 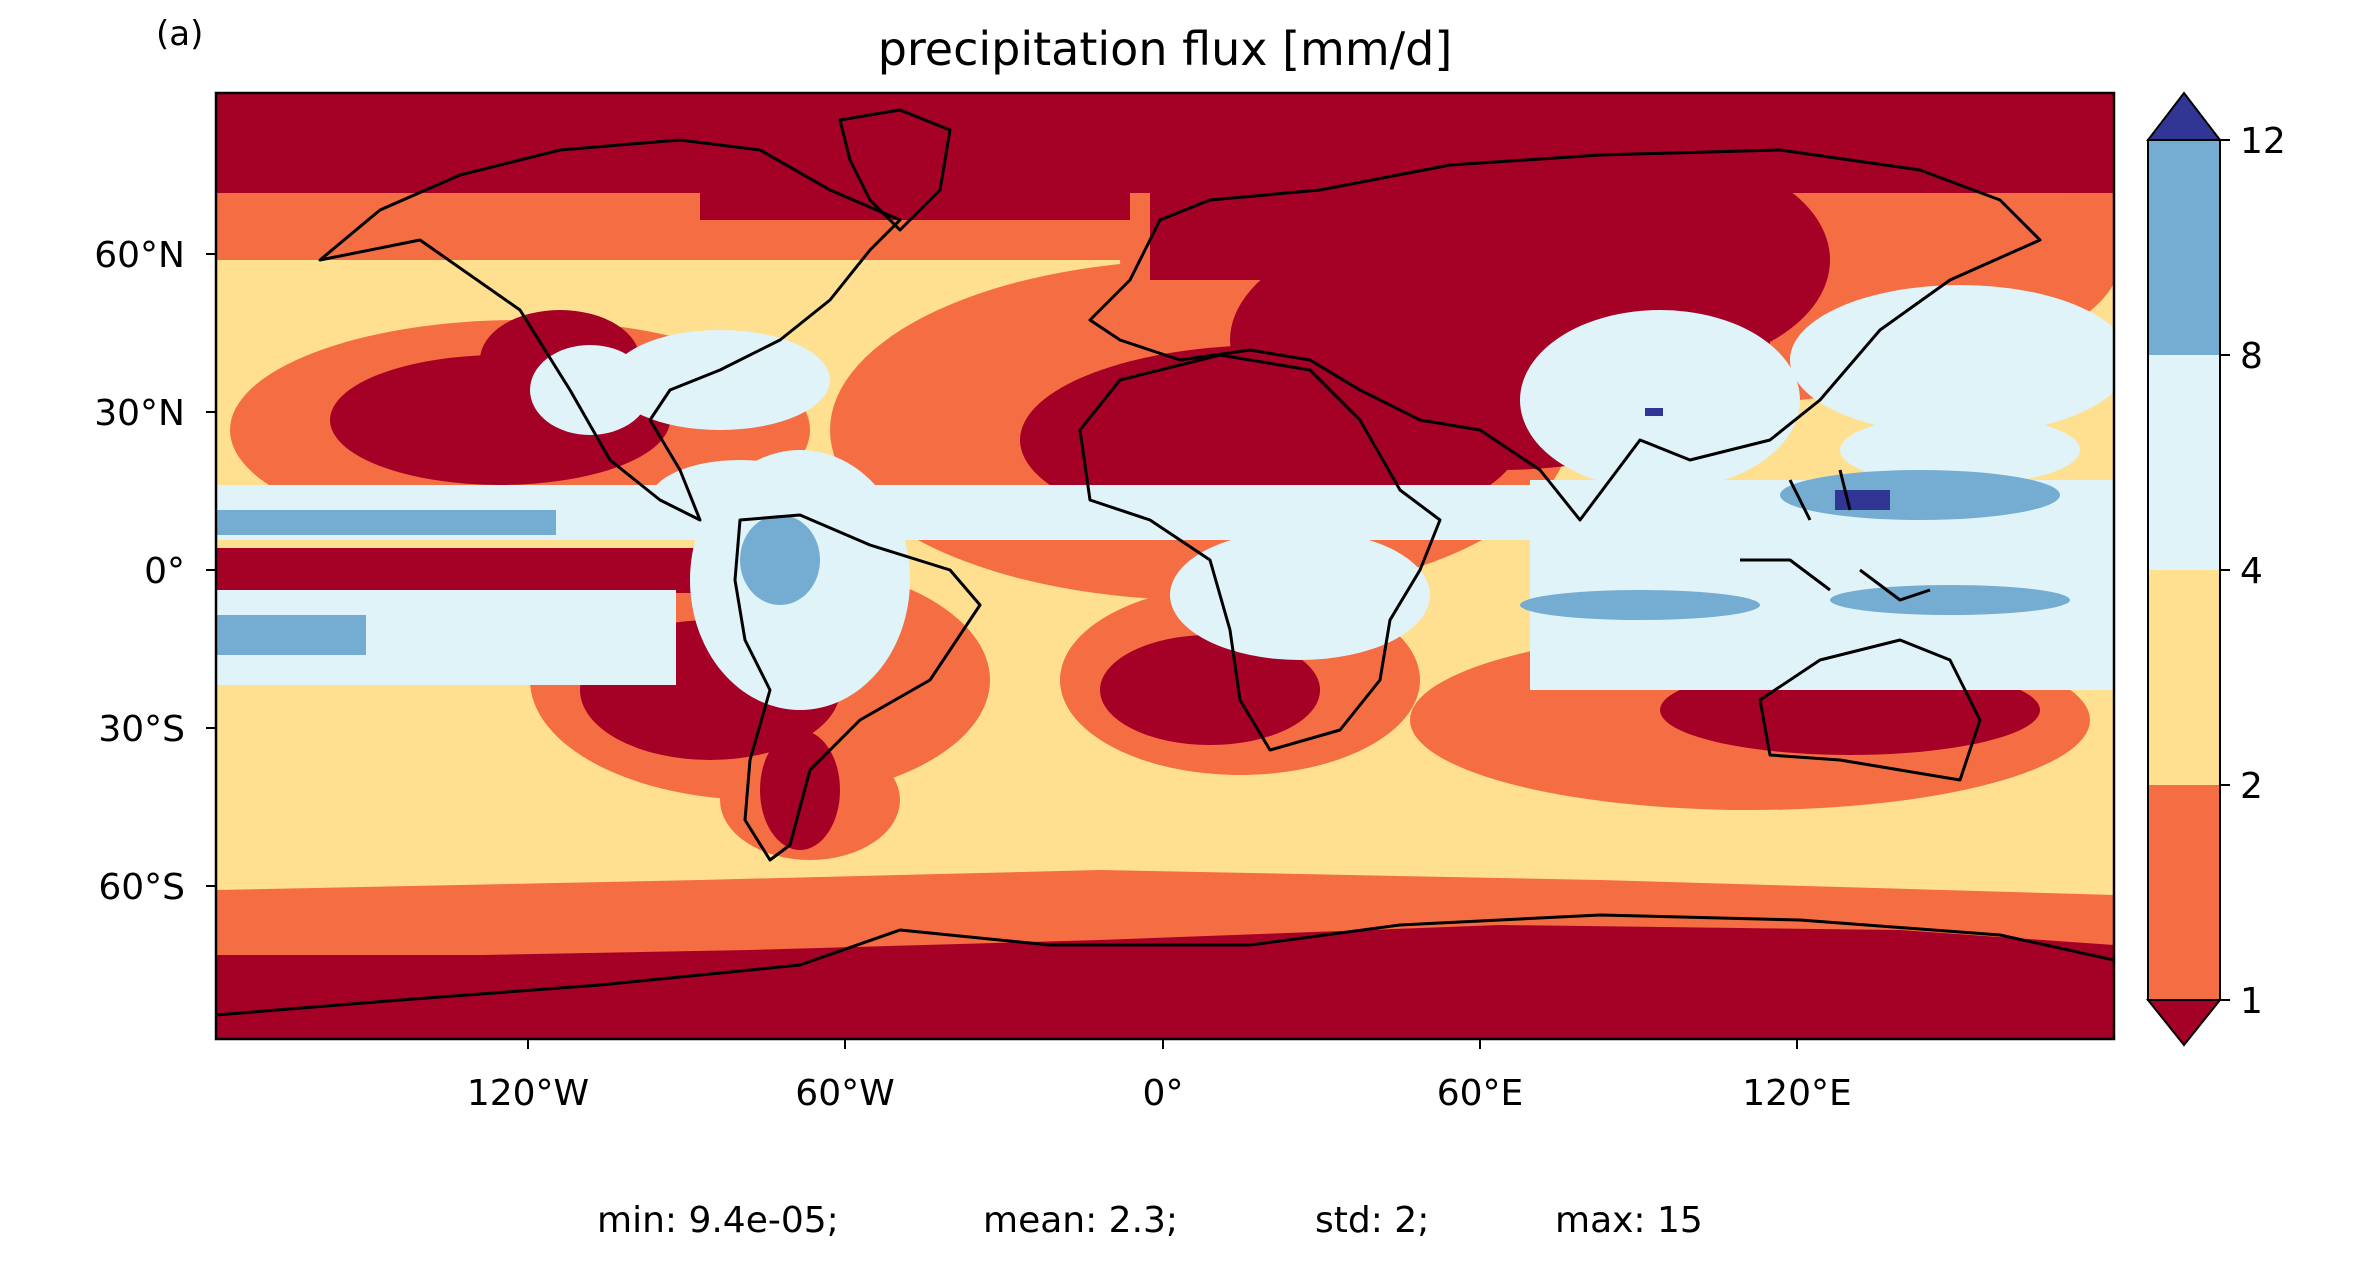 I want to click on stat-max: max: 15, so click(x=1629, y=1220).